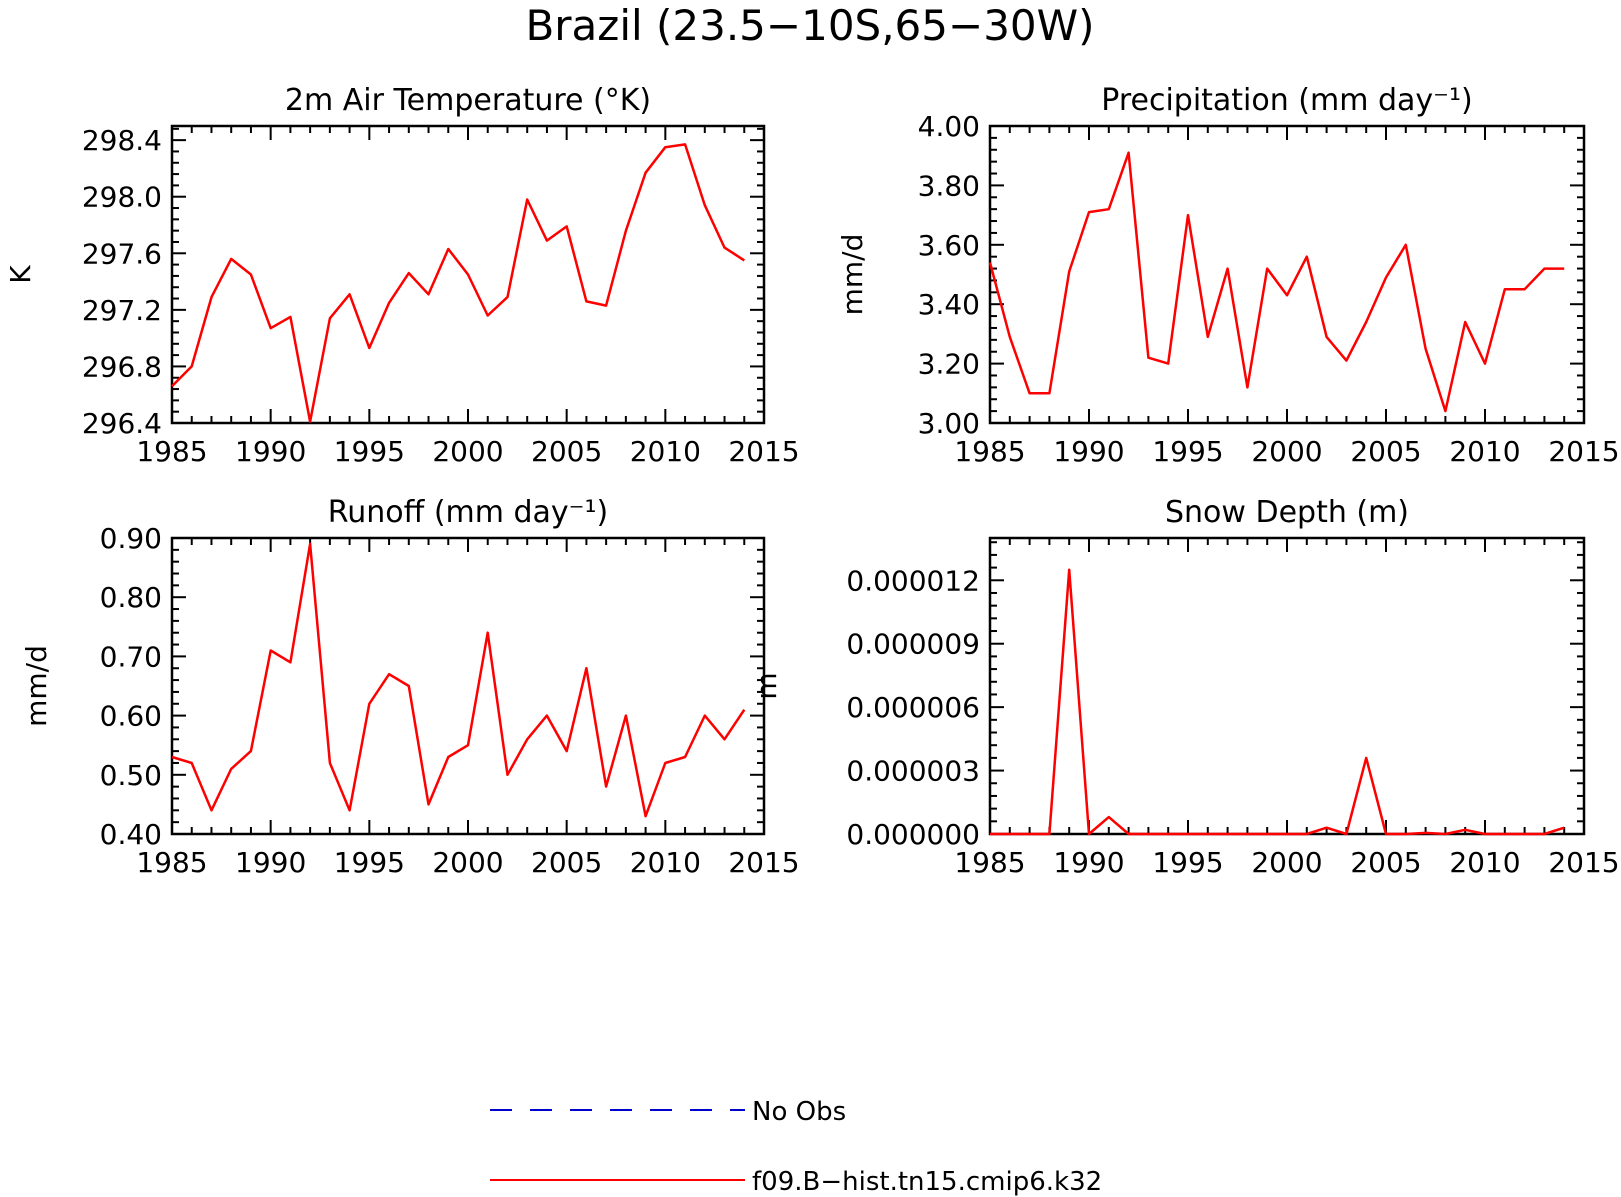  What do you see at coordinates (468, 100) in the screenshot?
I see `panel-title: 2m Air Temperature (°K)` at bounding box center [468, 100].